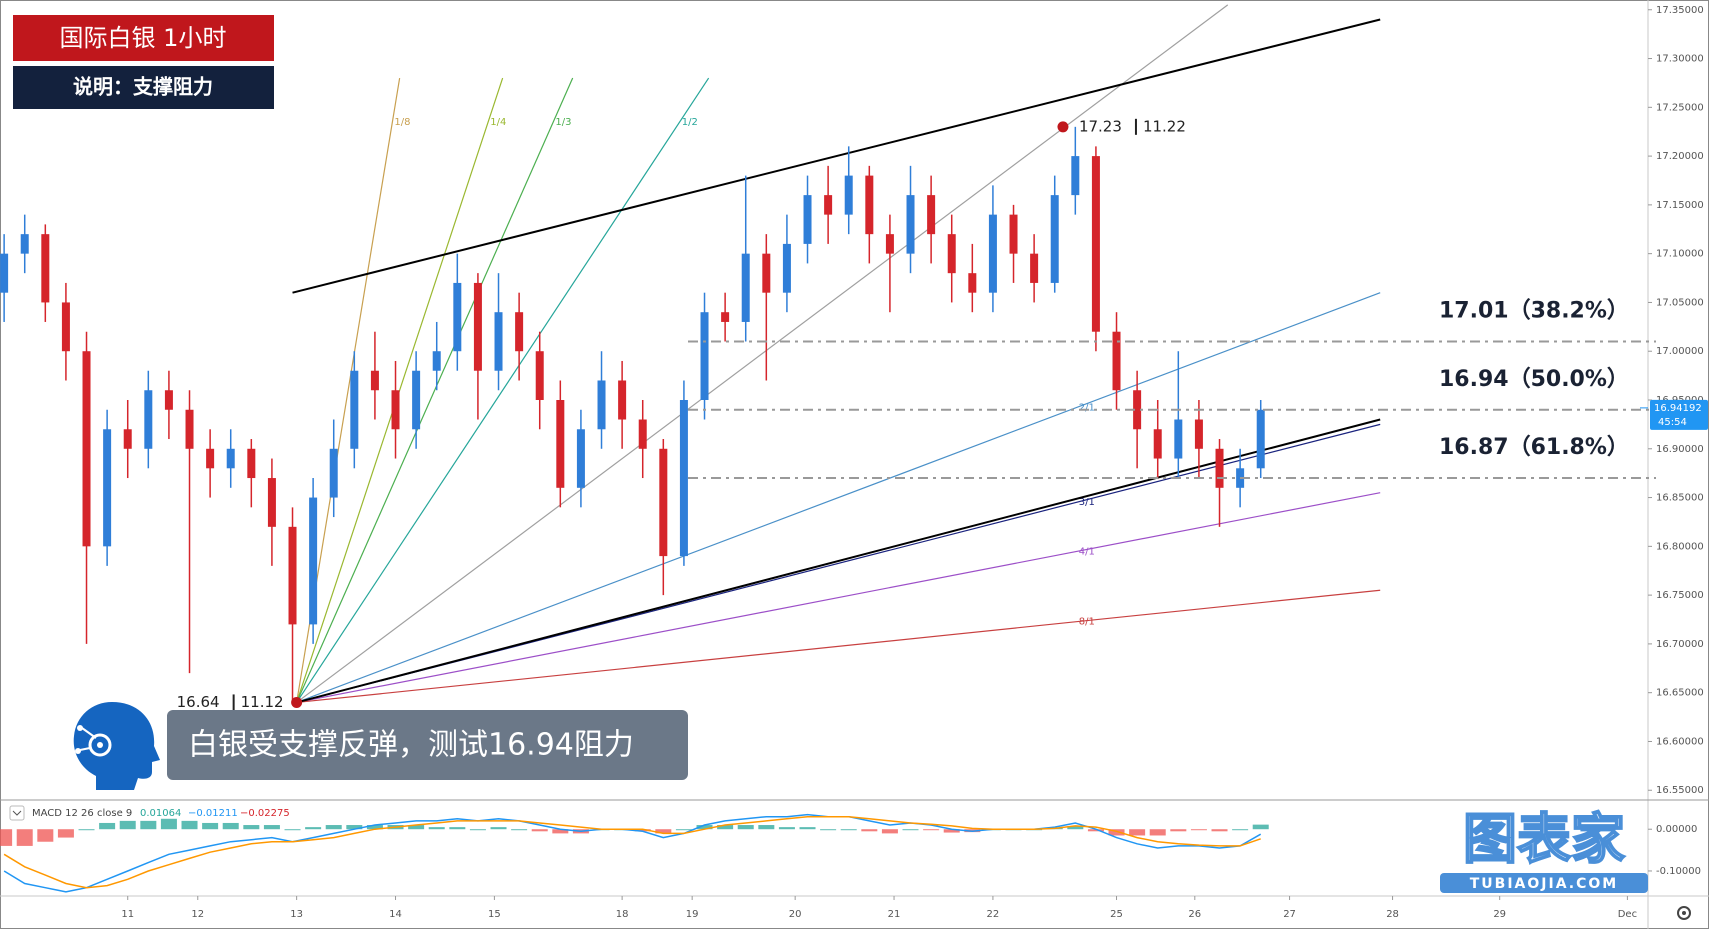 The height and width of the screenshot is (929, 1709). Describe the element at coordinates (1680, 351) in the screenshot. I see `y-tick-label: 17.00000` at that location.